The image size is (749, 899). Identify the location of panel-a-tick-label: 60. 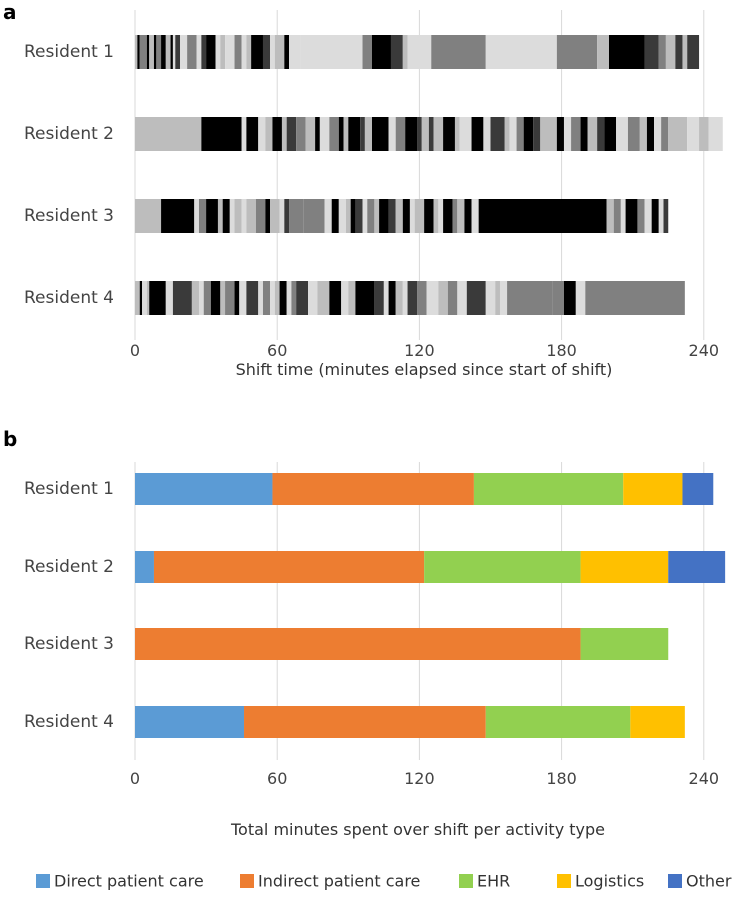
(277, 350).